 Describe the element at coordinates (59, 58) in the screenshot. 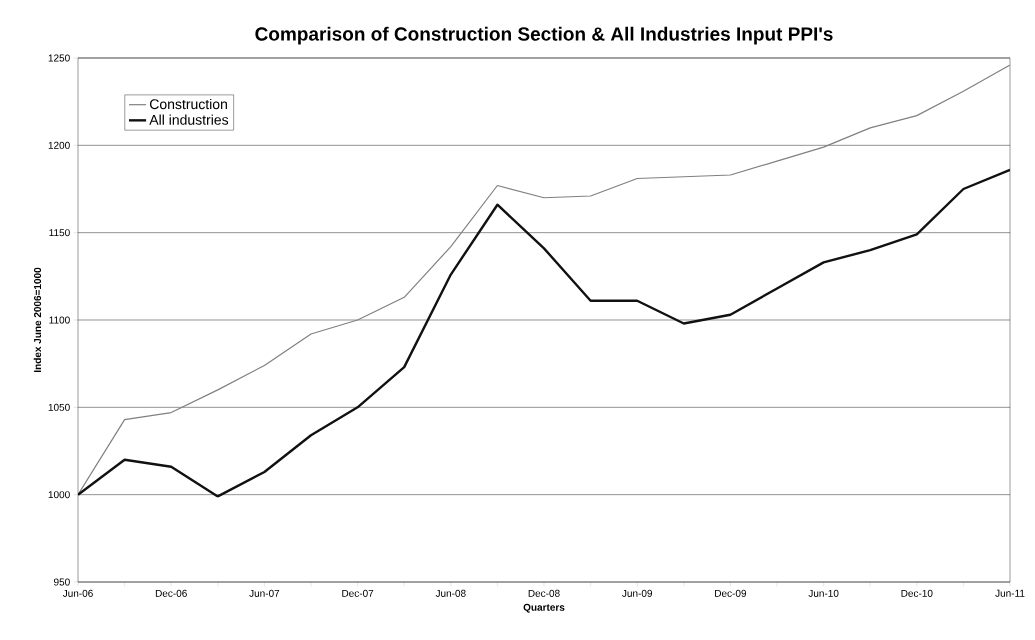

I see `y-tick-label: 1250` at that location.